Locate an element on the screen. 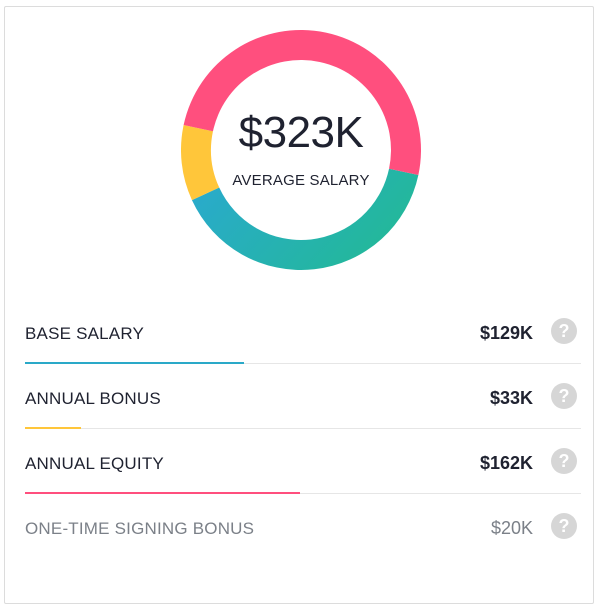  base-salary-label: BASE SALARY is located at coordinates (85, 333).